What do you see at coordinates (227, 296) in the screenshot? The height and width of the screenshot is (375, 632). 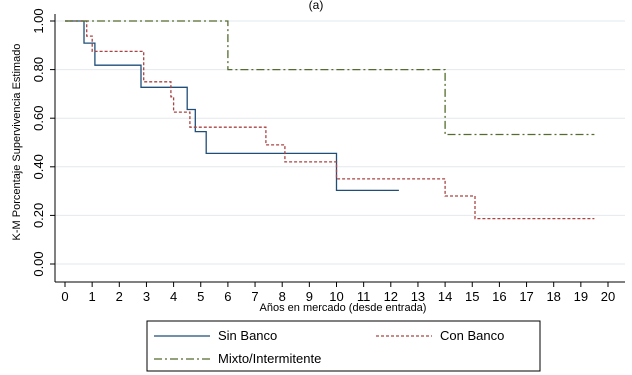 I see `x-tick-label: 6` at bounding box center [227, 296].